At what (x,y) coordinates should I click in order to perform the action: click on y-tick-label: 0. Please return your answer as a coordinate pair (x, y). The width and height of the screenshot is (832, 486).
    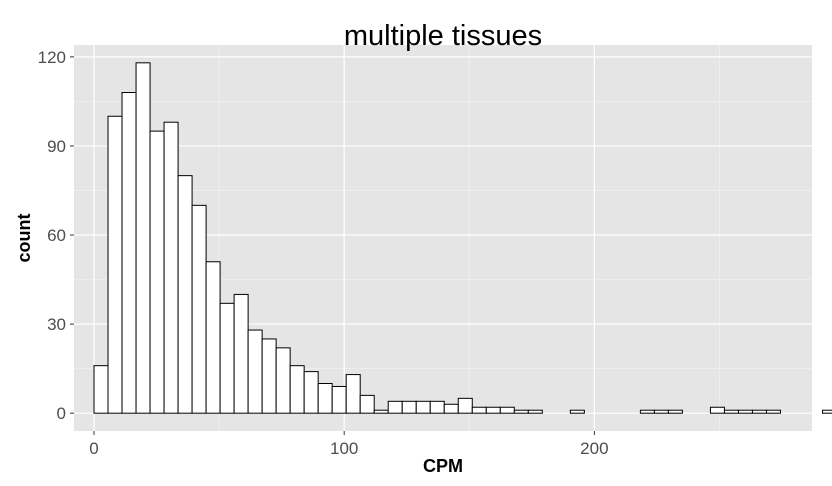
    Looking at the image, I should click on (61, 413).